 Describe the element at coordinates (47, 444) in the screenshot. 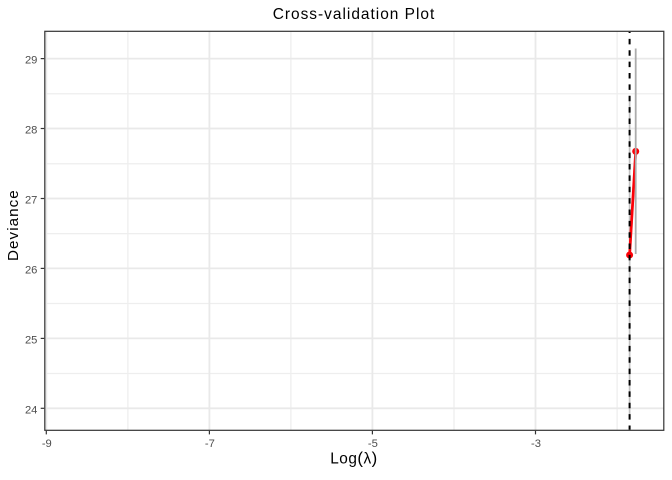

I see `svg-text: -9` at that location.